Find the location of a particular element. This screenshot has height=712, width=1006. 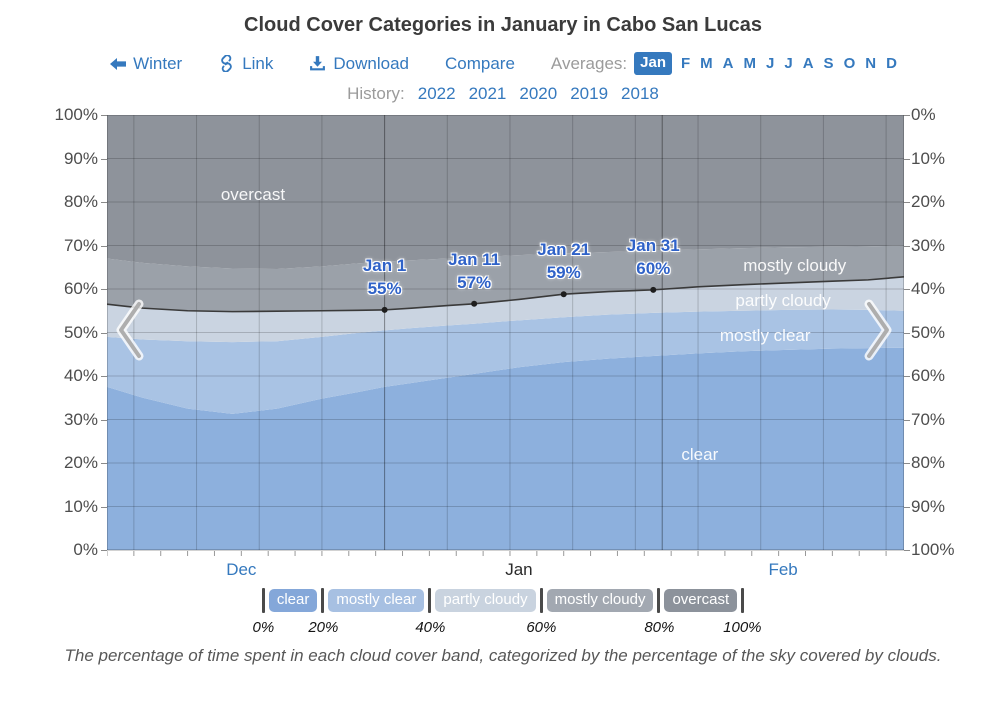

band-label-mostly-cloudy: mostly cloudy is located at coordinates (795, 265).